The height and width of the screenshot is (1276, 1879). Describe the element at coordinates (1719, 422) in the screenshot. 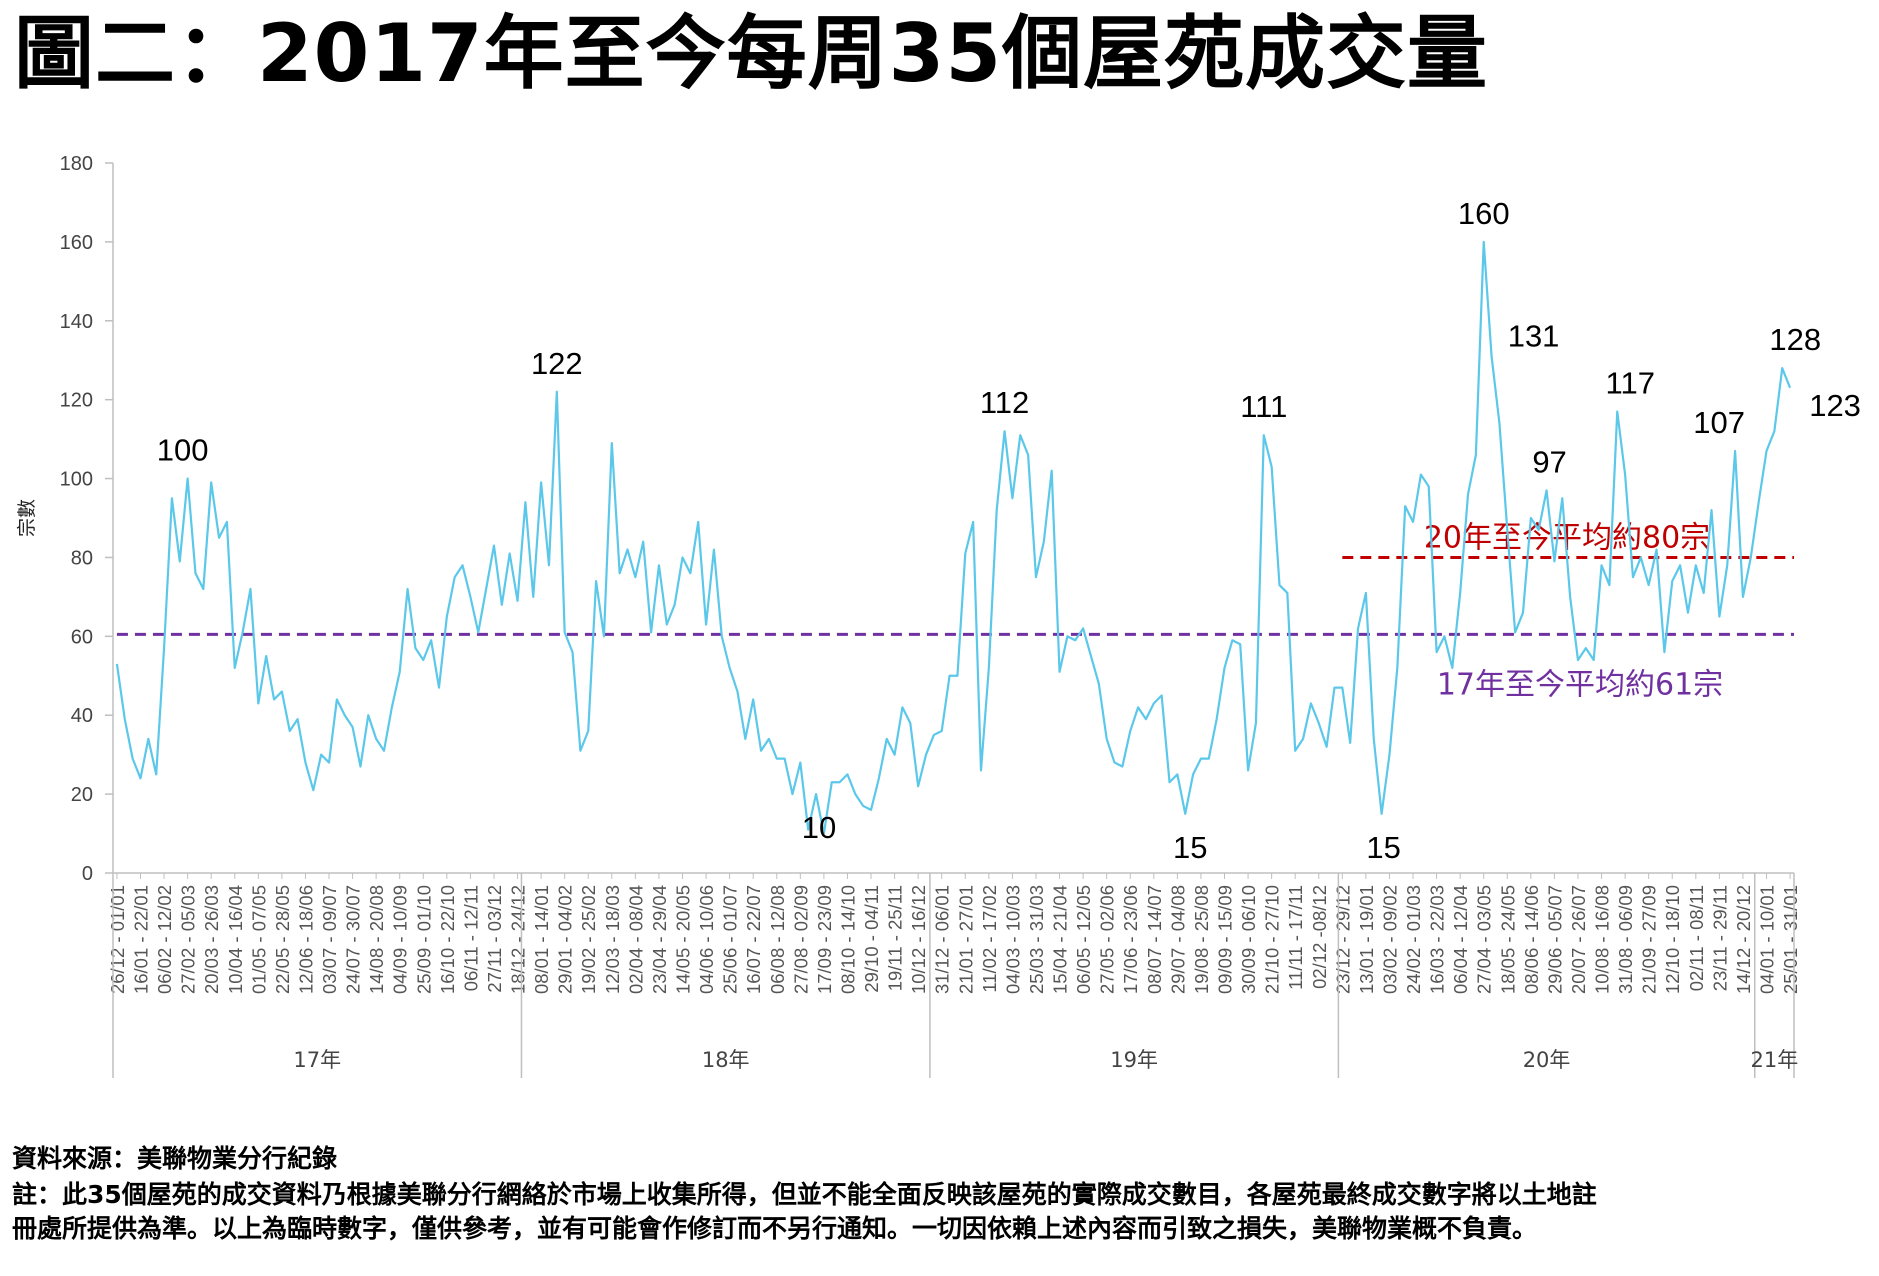

I see `data-label: 107` at that location.